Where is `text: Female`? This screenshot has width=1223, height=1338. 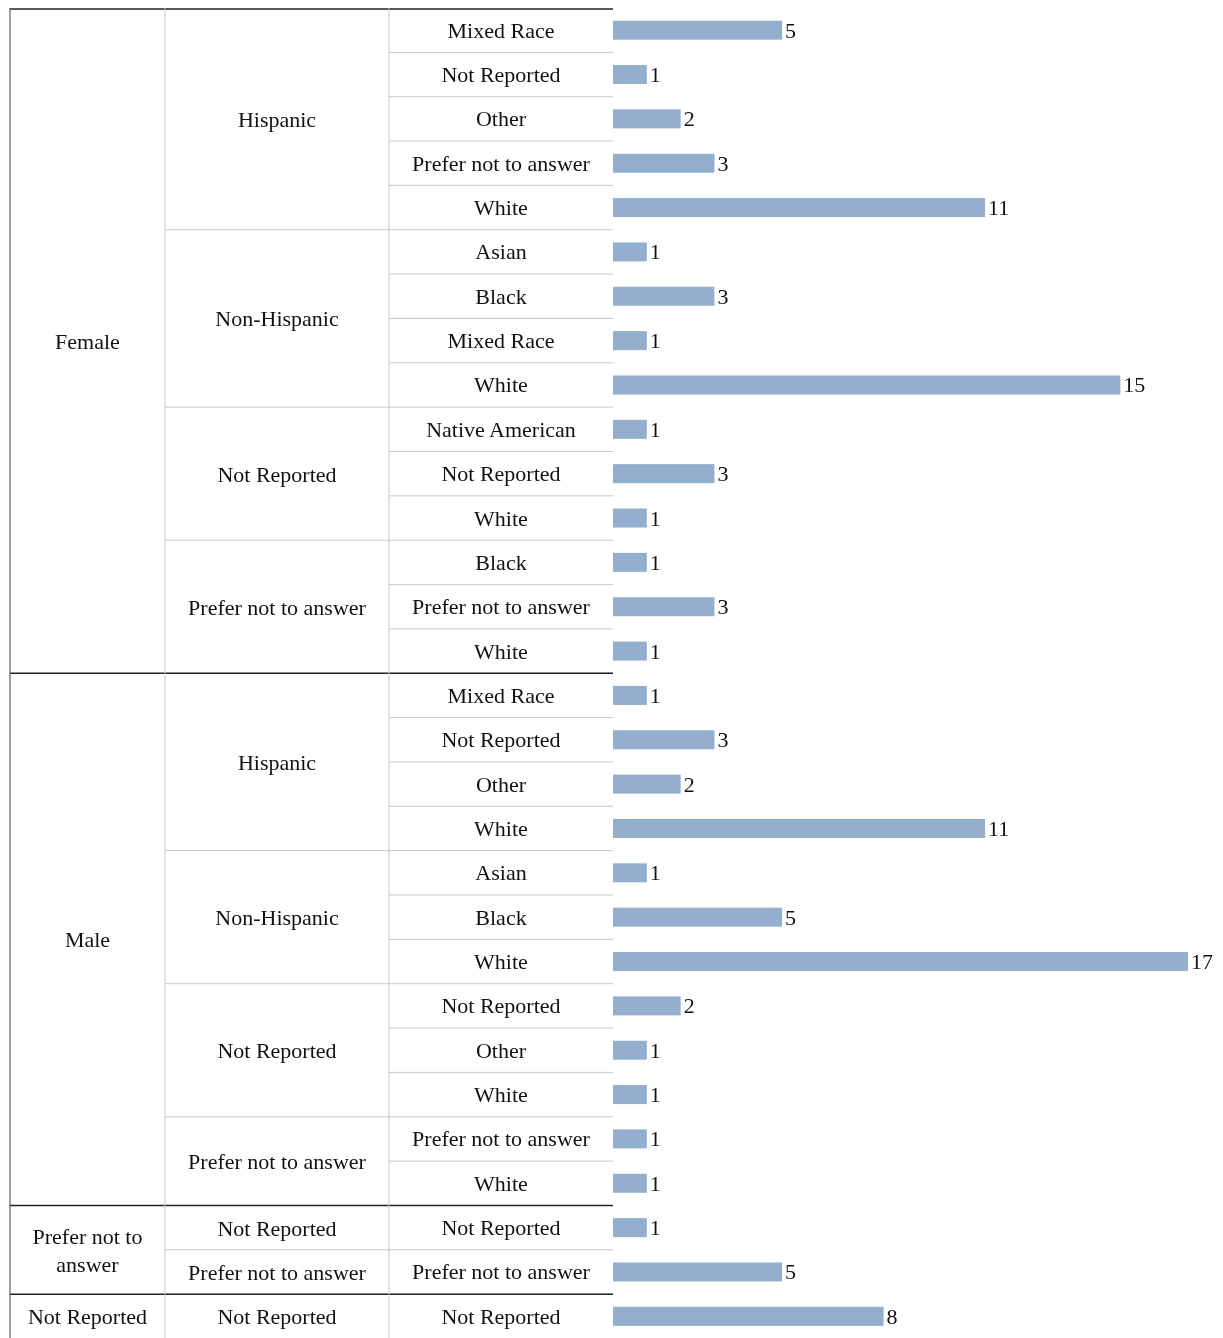 text: Female is located at coordinates (87, 341).